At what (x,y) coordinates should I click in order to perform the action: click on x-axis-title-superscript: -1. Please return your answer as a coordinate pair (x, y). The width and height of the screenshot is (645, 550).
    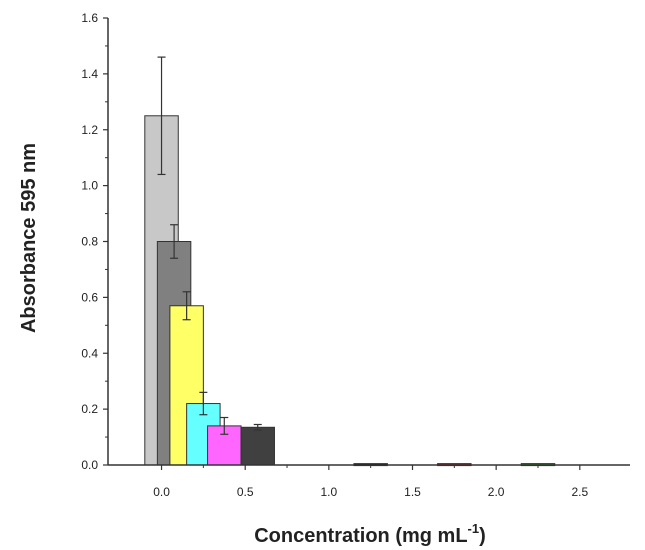
    Looking at the image, I should click on (474, 528).